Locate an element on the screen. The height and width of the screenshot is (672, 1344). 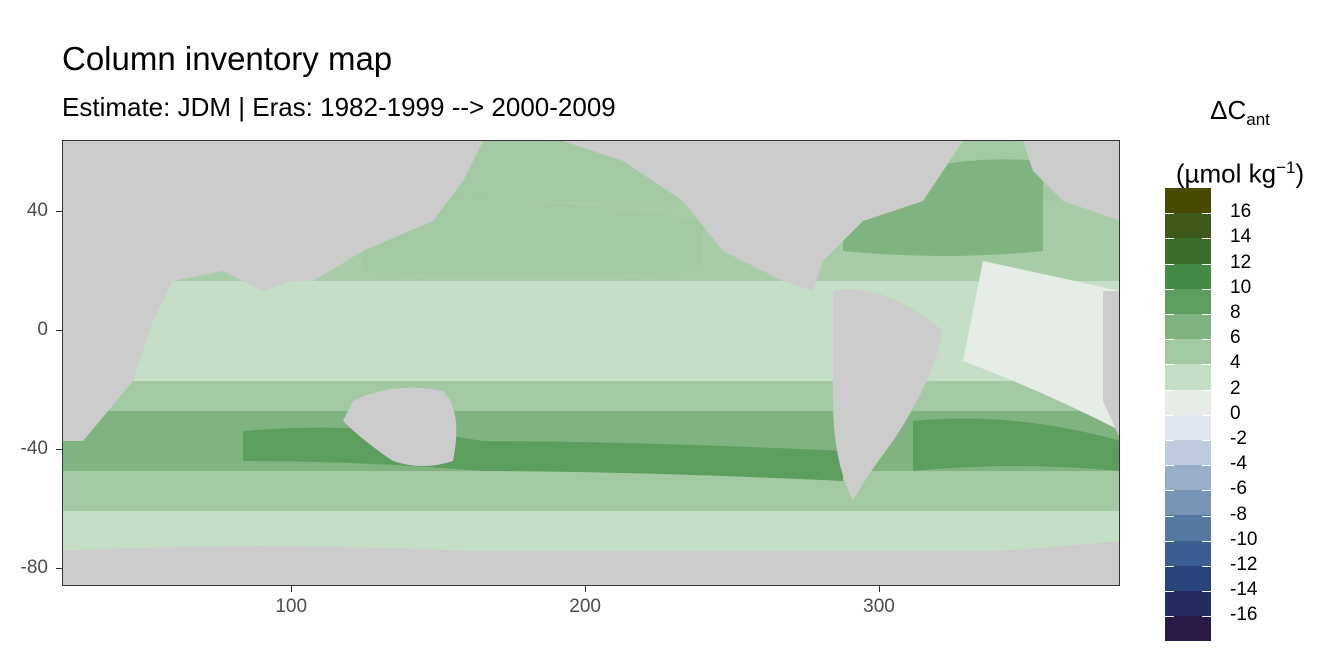
land-africa-west is located at coordinates (1111, 364).